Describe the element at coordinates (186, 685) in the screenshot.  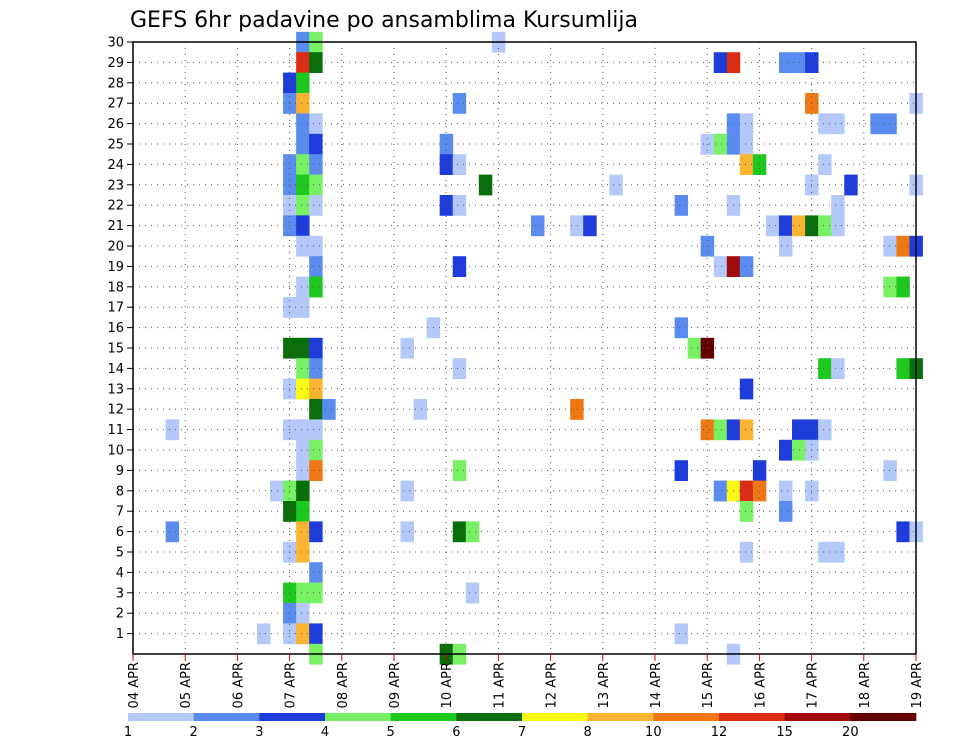
I see `x-tick-label: 05 APR` at that location.